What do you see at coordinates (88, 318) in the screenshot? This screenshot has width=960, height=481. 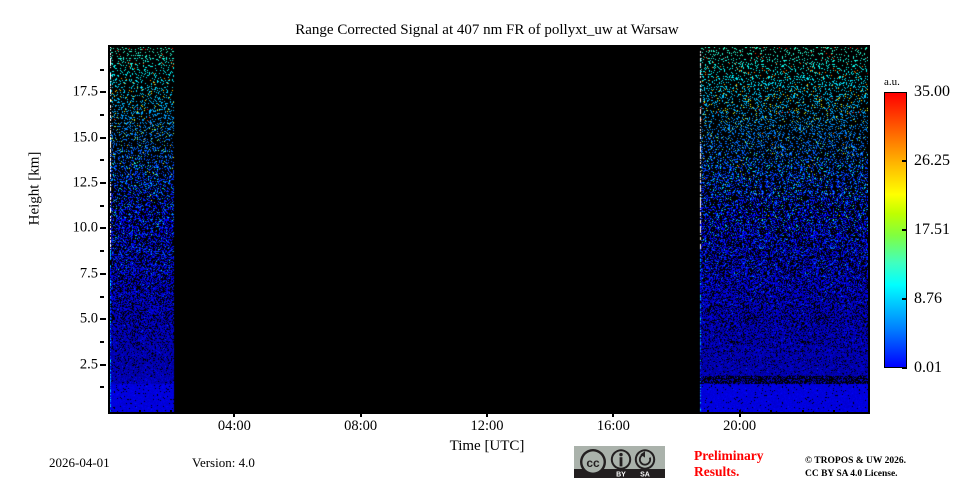 I see `y-tick-label: 5.0` at bounding box center [88, 318].